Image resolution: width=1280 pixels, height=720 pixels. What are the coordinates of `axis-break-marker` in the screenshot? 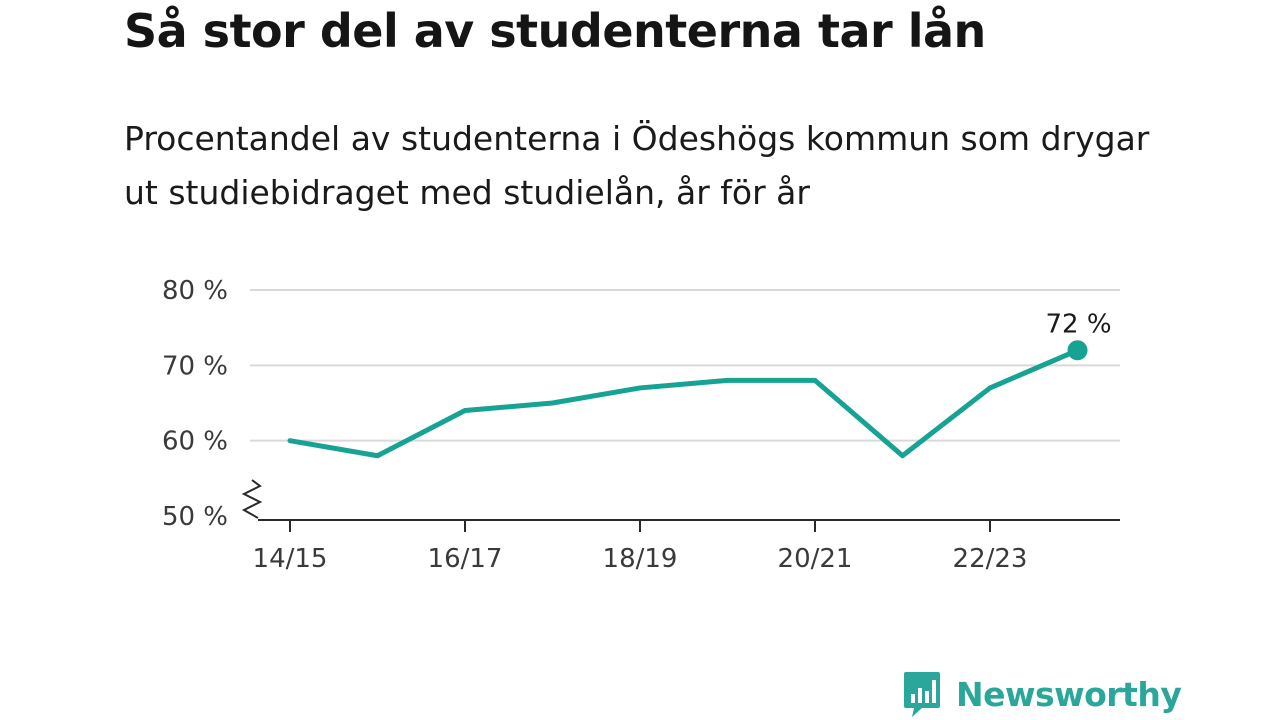 It's located at (252, 499).